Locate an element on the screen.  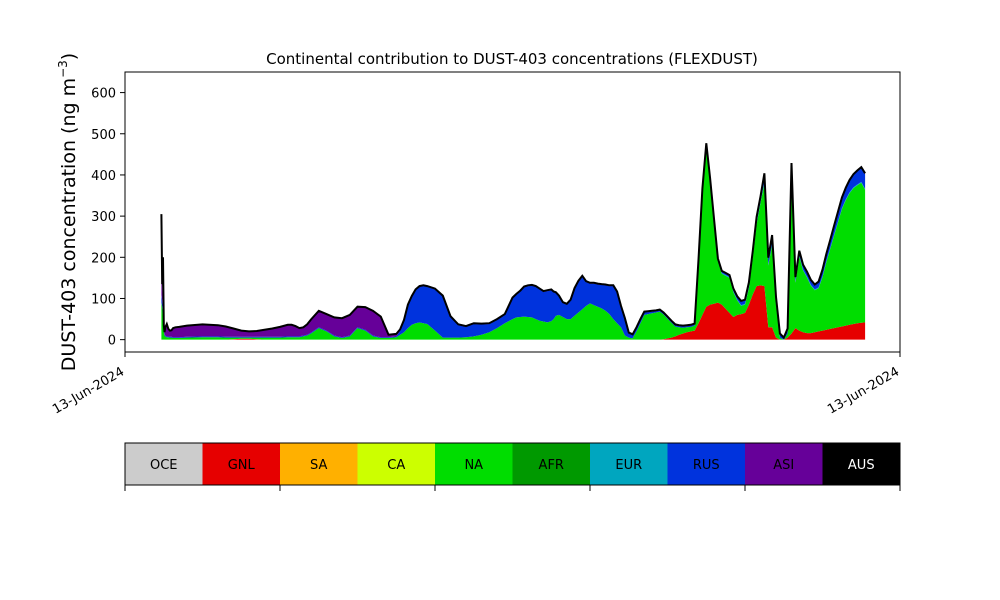
legend-frame is located at coordinates (512, 464).